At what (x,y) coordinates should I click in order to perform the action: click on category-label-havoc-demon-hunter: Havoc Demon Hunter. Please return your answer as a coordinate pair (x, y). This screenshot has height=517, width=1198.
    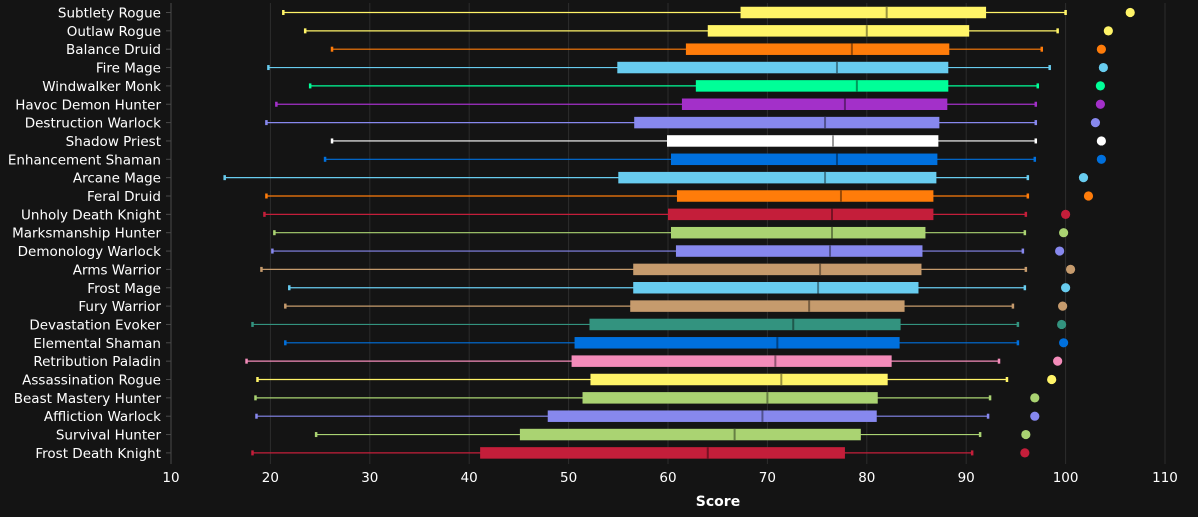
    Looking at the image, I should click on (88, 105).